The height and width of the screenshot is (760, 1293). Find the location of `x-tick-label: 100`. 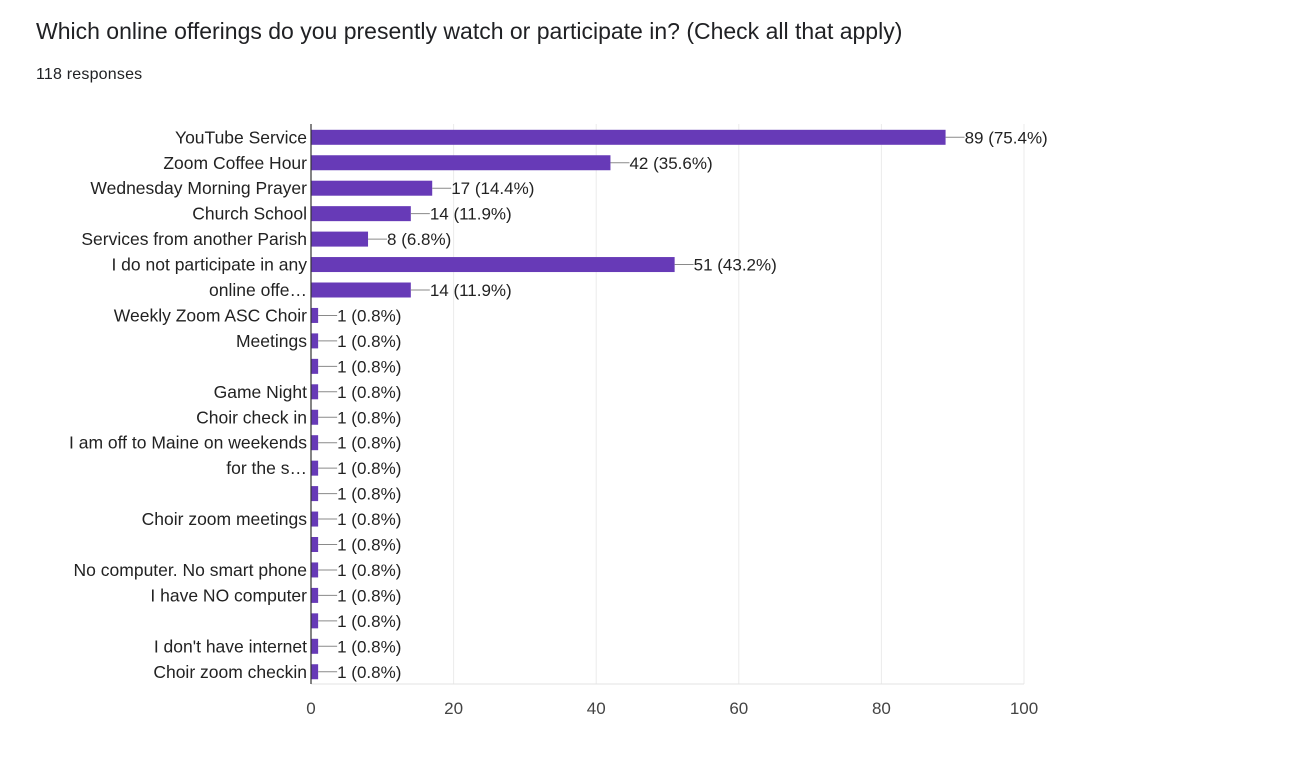

x-tick-label: 100 is located at coordinates (1024, 708).